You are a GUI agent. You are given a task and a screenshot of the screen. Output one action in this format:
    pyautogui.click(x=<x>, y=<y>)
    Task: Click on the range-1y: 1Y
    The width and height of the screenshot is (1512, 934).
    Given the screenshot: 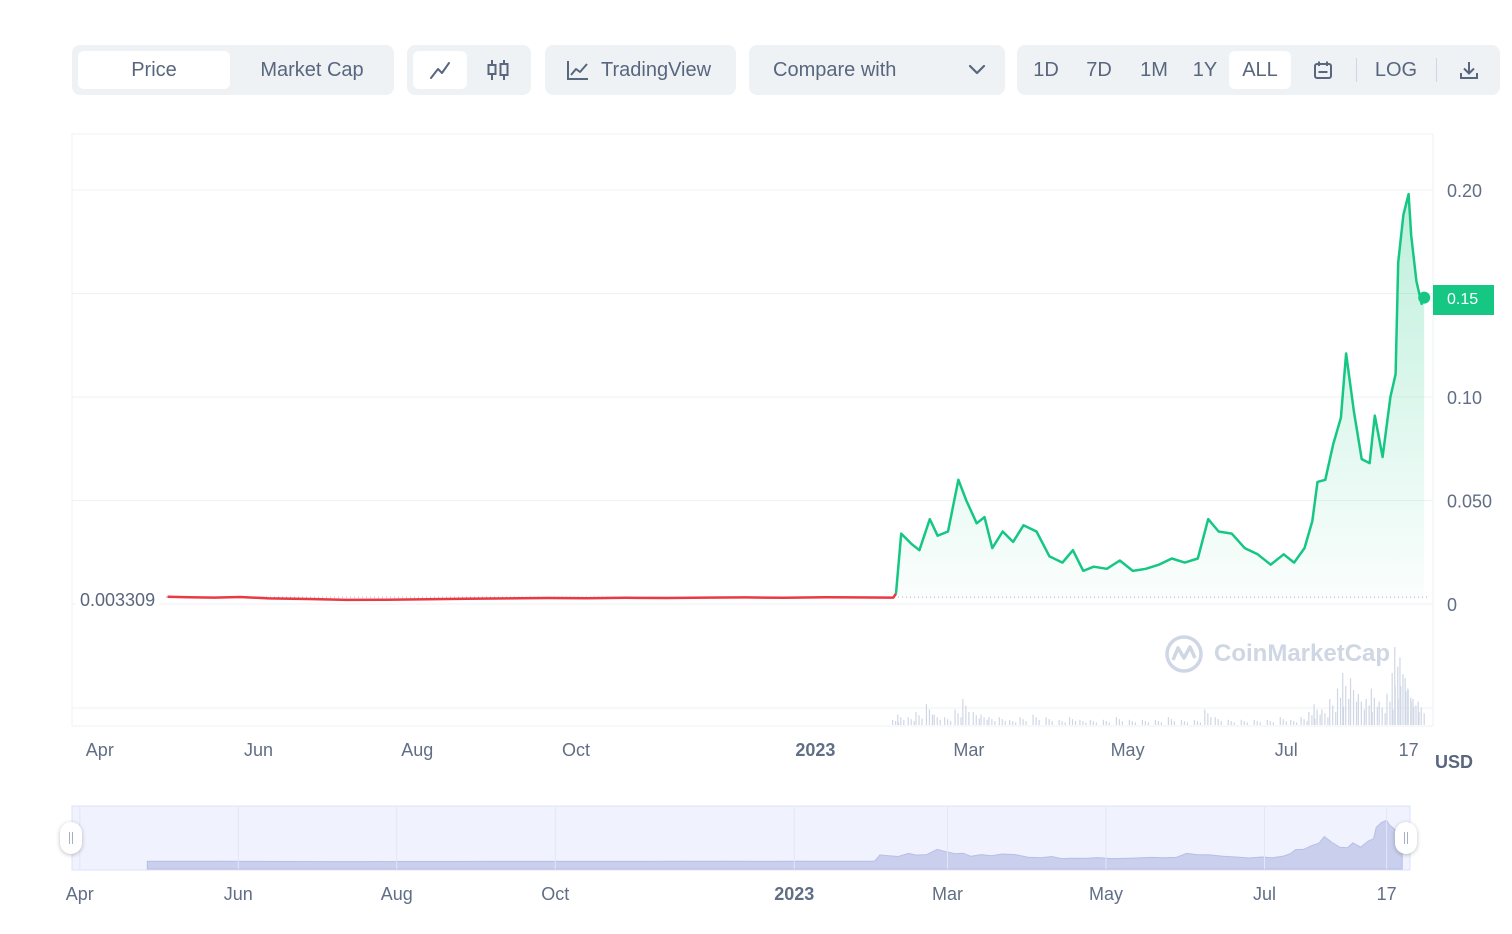 What is the action you would take?
    pyautogui.click(x=1205, y=70)
    